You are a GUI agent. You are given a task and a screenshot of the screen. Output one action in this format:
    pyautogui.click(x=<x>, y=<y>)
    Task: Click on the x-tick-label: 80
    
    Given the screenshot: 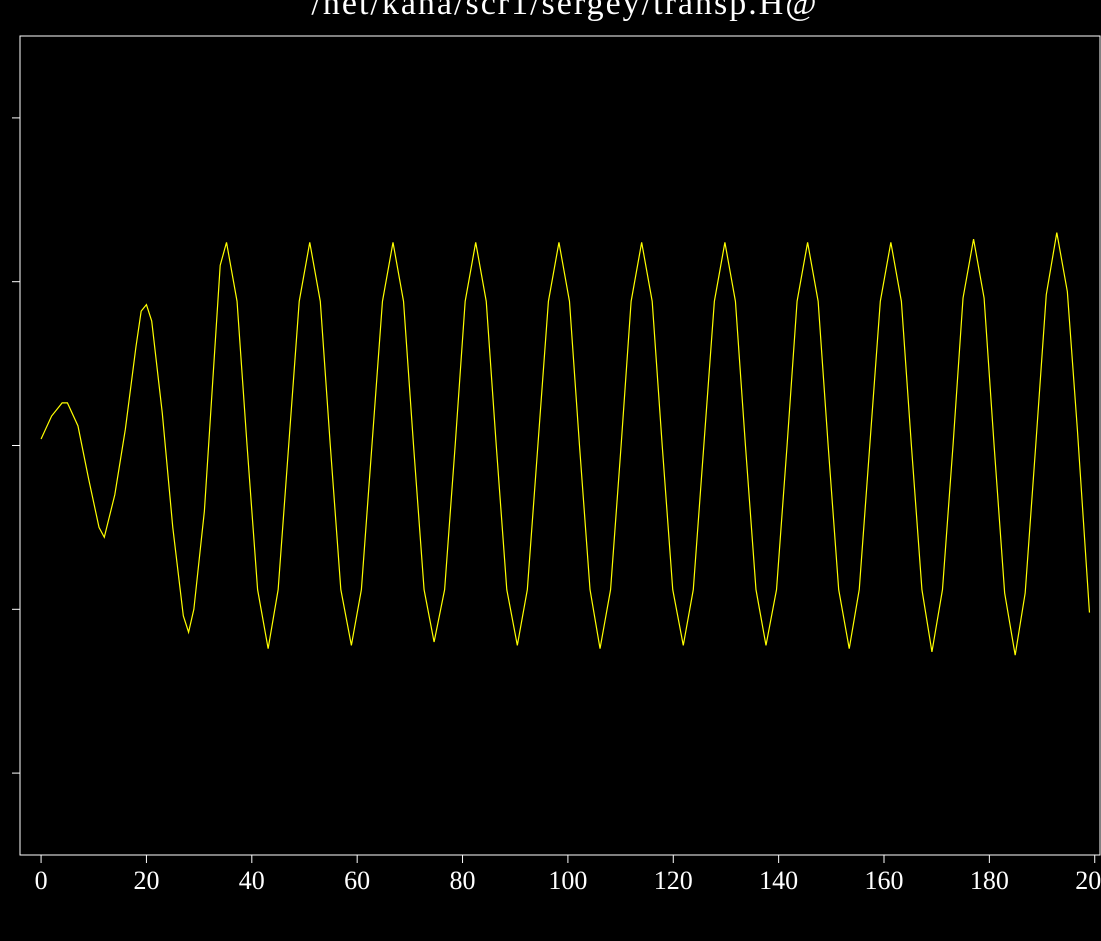 What is the action you would take?
    pyautogui.click(x=463, y=880)
    